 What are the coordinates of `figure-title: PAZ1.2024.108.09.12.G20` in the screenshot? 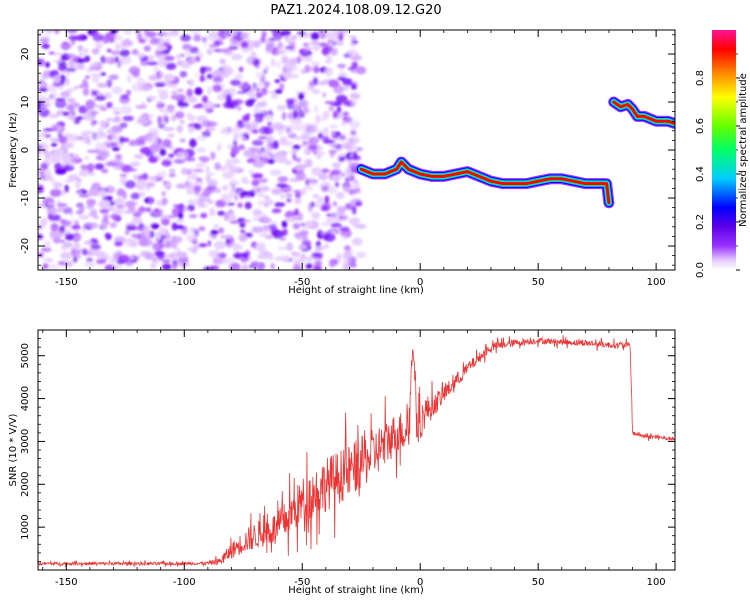 It's located at (355, 10).